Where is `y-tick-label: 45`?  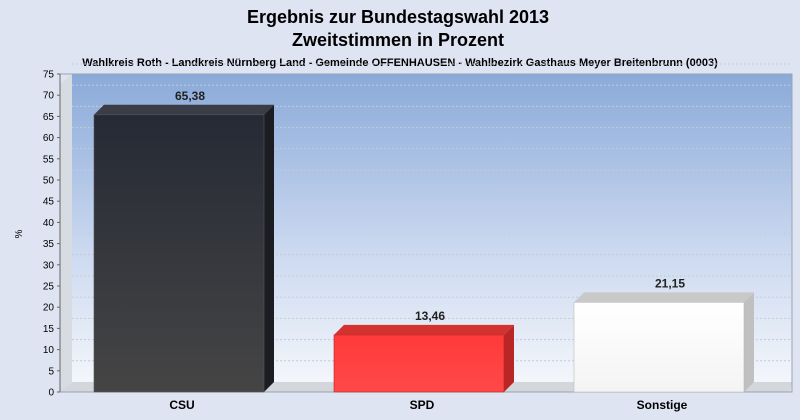 y-tick-label: 45 is located at coordinates (49, 202).